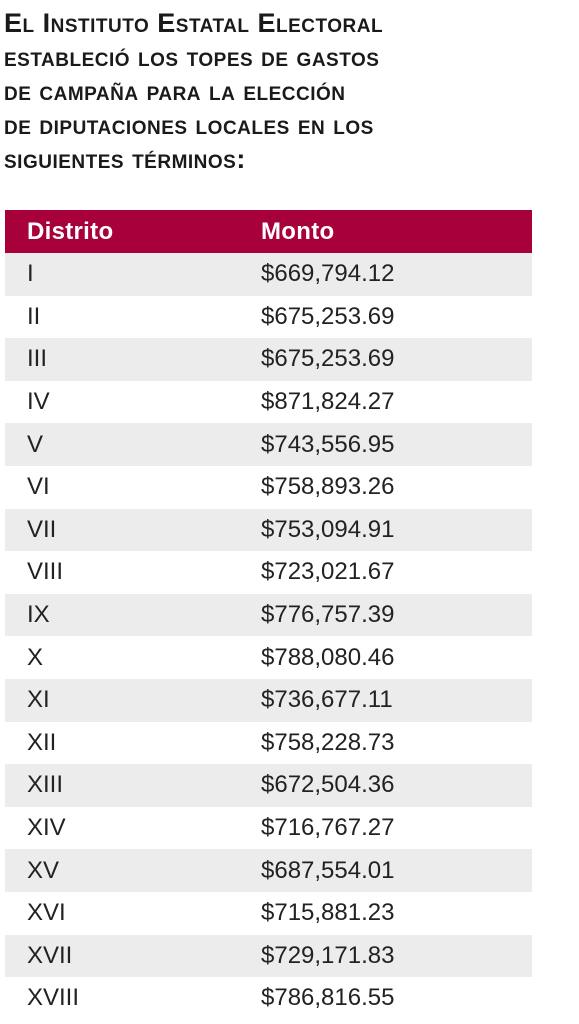 The height and width of the screenshot is (1024, 579). Describe the element at coordinates (30, 274) in the screenshot. I see `distrito-cell: I` at that location.